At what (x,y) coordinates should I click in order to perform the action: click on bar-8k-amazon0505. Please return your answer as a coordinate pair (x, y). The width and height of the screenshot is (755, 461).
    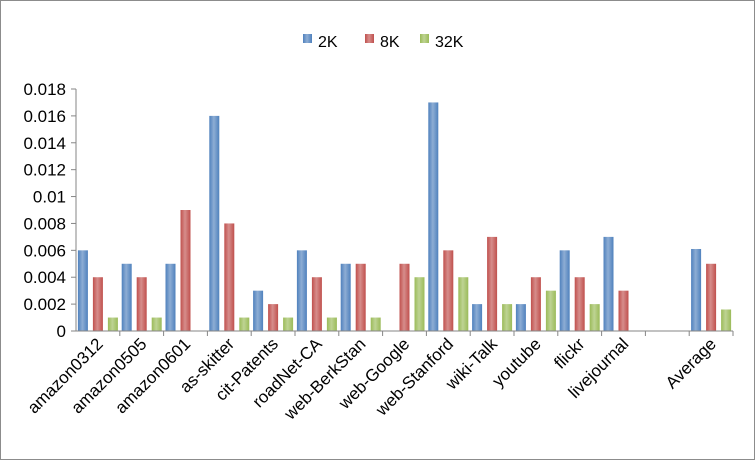
    Looking at the image, I should click on (141, 304).